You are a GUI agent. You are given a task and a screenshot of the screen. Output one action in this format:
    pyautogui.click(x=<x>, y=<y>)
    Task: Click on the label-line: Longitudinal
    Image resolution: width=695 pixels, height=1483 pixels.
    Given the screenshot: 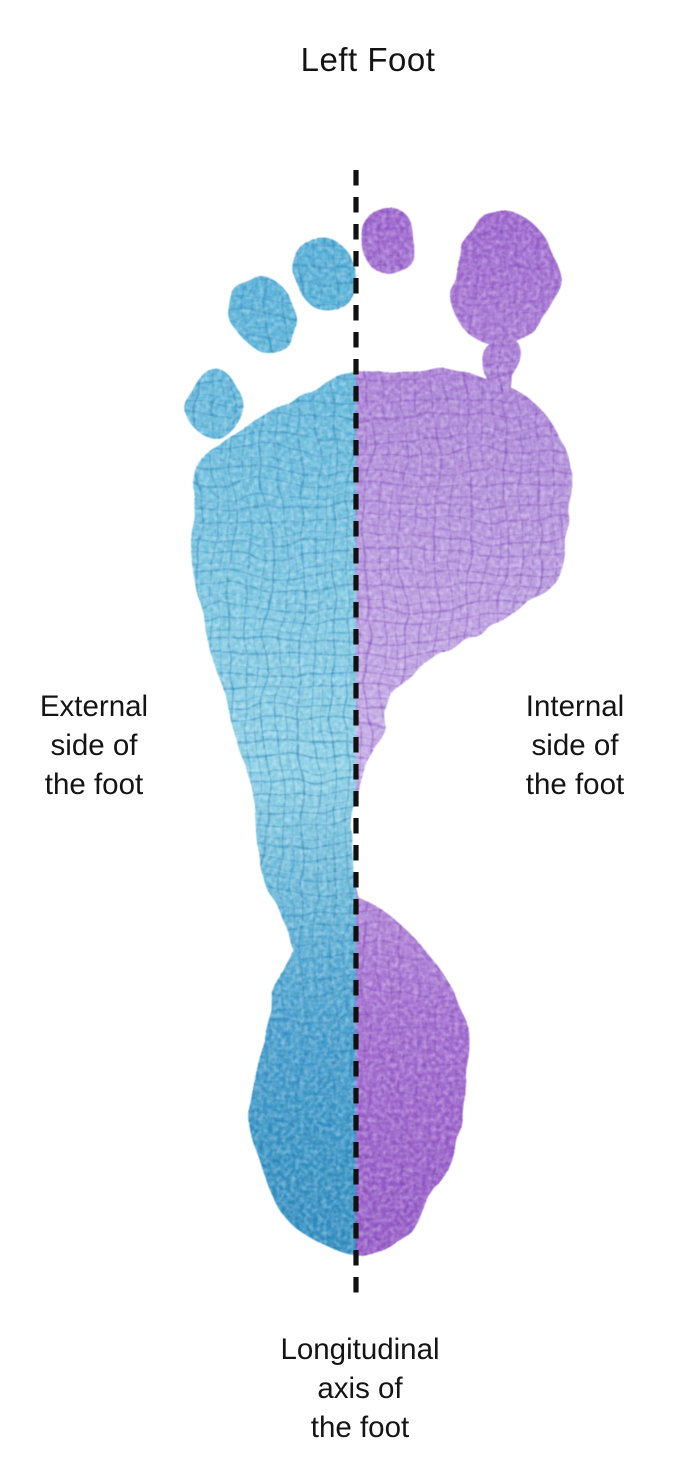 What is the action you would take?
    pyautogui.click(x=360, y=1349)
    